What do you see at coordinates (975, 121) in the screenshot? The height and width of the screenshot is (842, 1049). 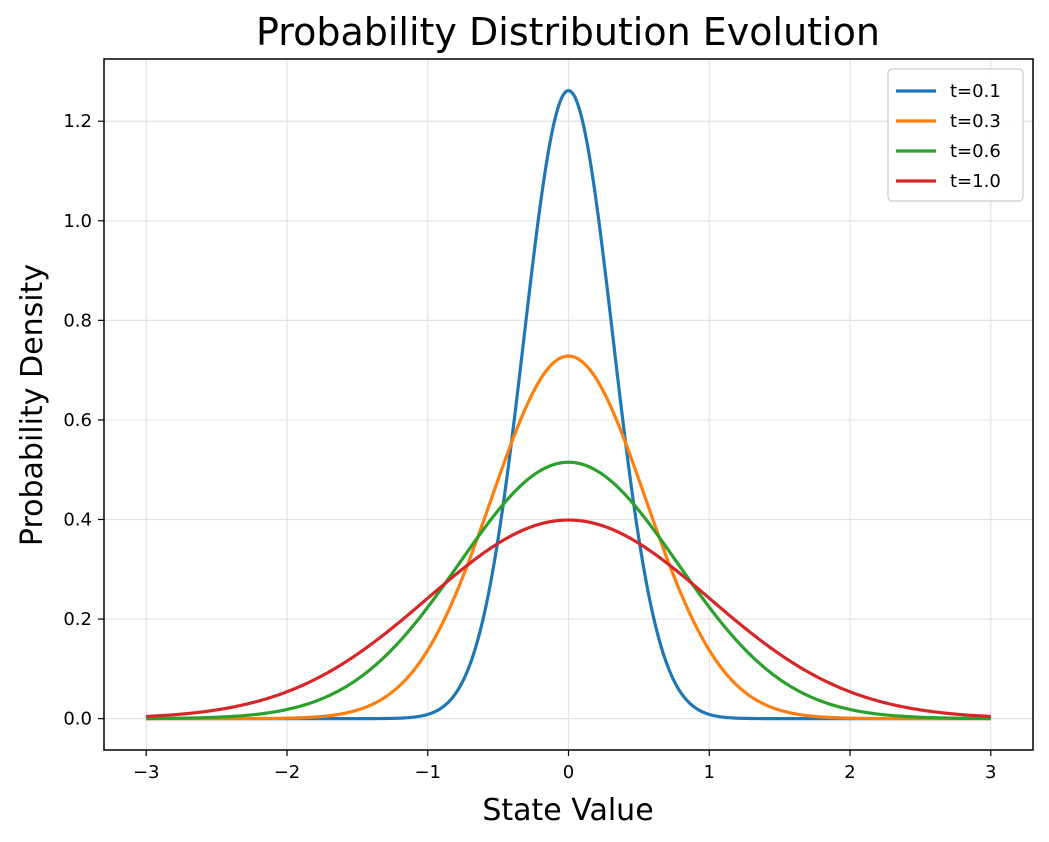 I see `legend-label: t=0.3` at bounding box center [975, 121].